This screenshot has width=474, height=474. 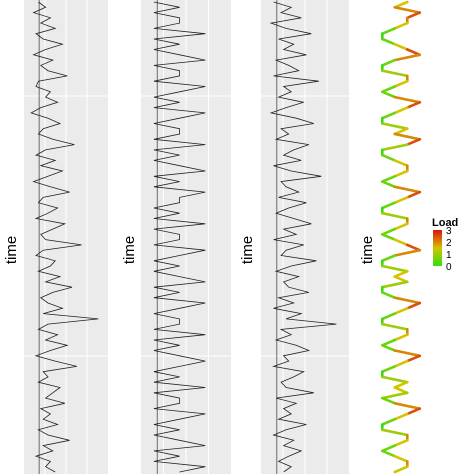 What do you see at coordinates (449, 231) in the screenshot?
I see `legend-tick-3: 3` at bounding box center [449, 231].